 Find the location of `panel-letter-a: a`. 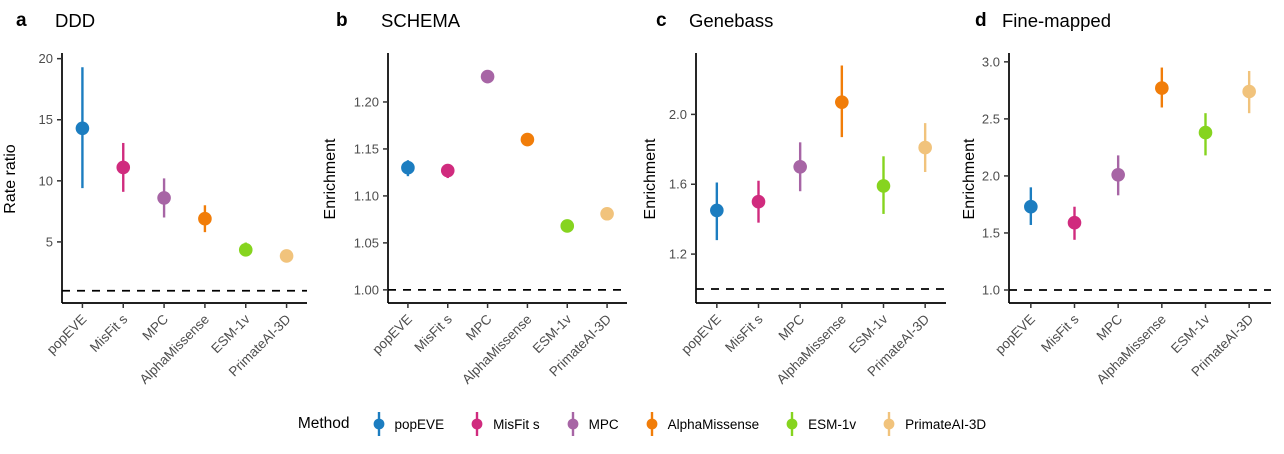

panel-letter-a: a is located at coordinates (21, 20).